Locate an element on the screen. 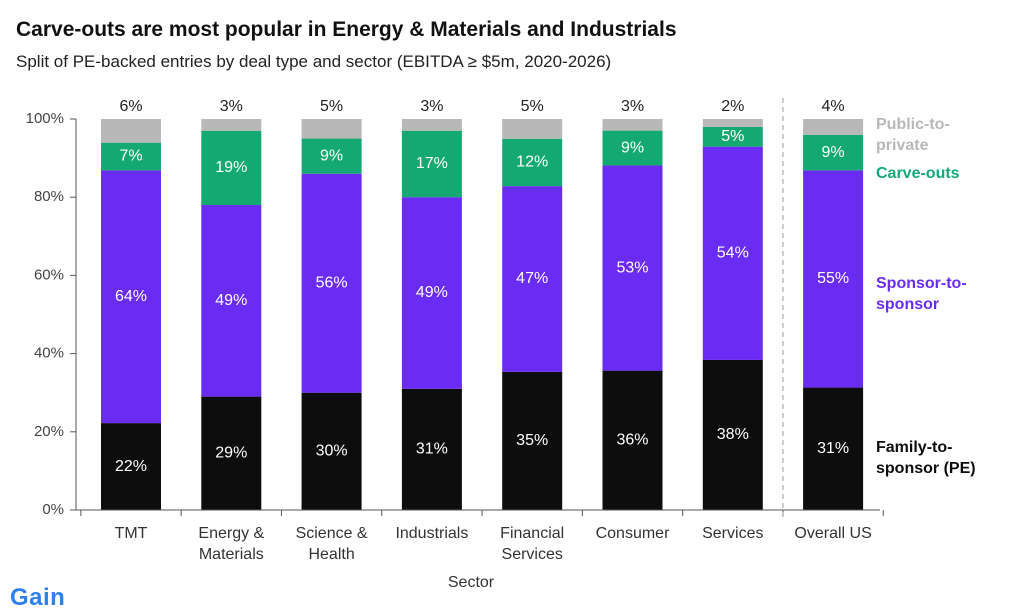  y-tick-label: 80% is located at coordinates (49, 196).